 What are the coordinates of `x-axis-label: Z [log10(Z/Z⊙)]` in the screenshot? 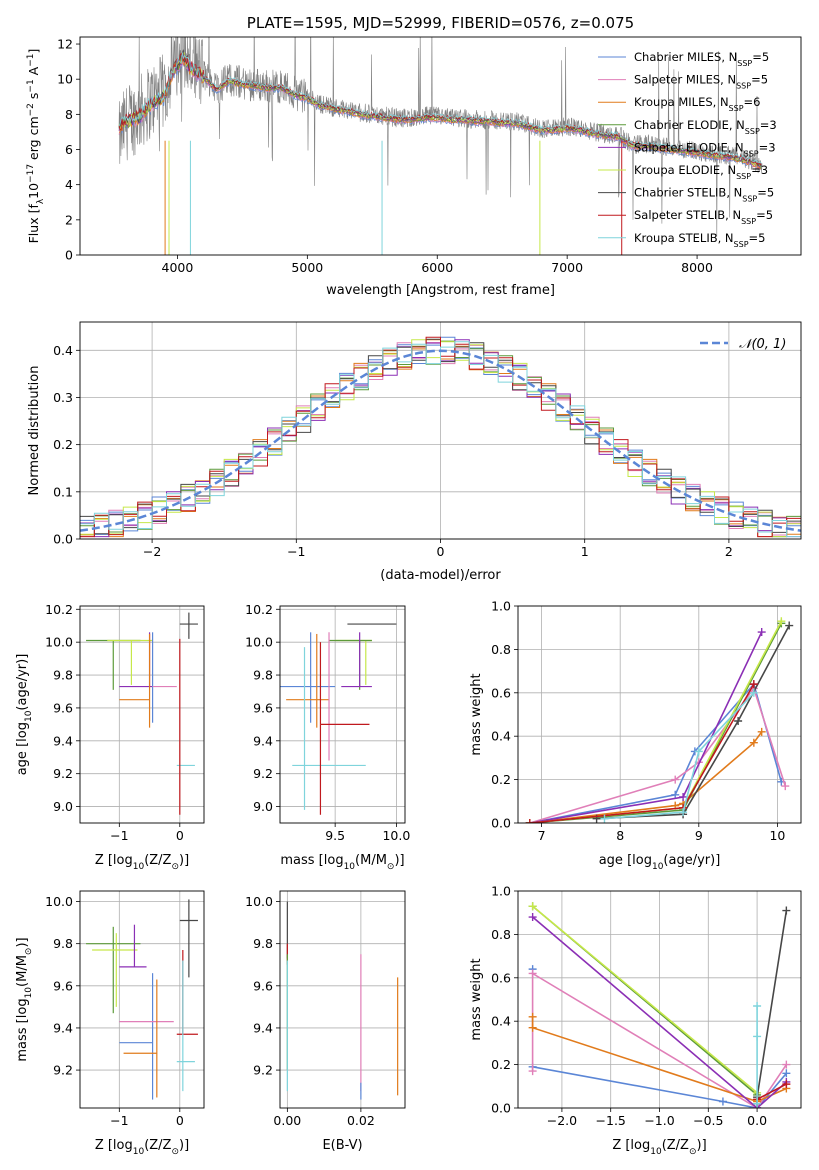 It's located at (142, 862).